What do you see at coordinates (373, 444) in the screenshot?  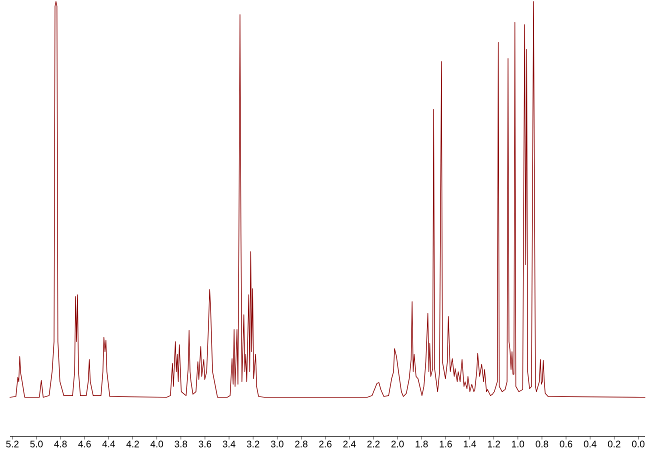 I see `x-tick-label: 2.2` at bounding box center [373, 444].